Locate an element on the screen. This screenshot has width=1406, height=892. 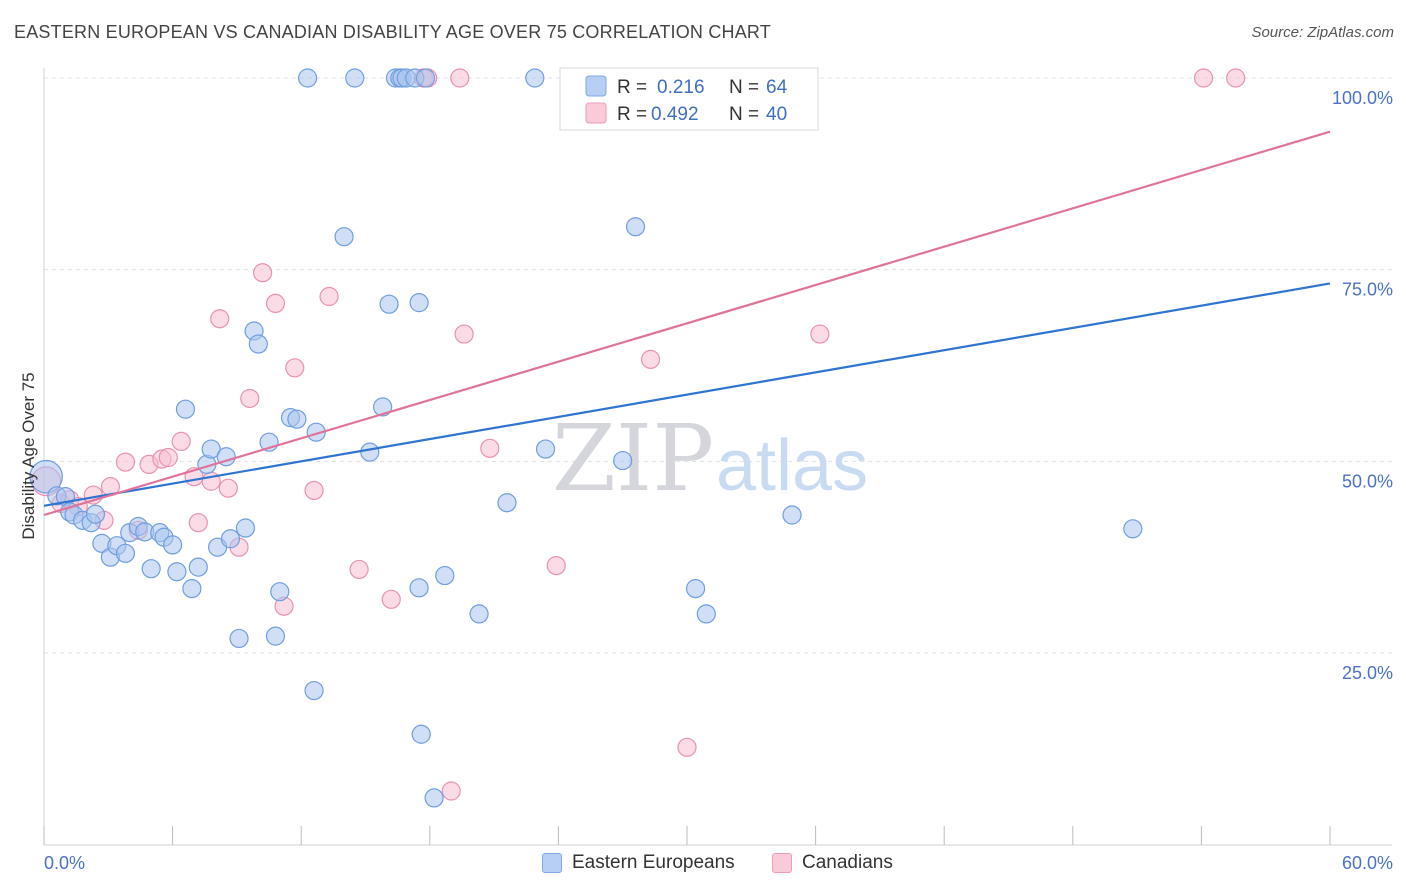
legend-swatch-pink is located at coordinates (596, 113).